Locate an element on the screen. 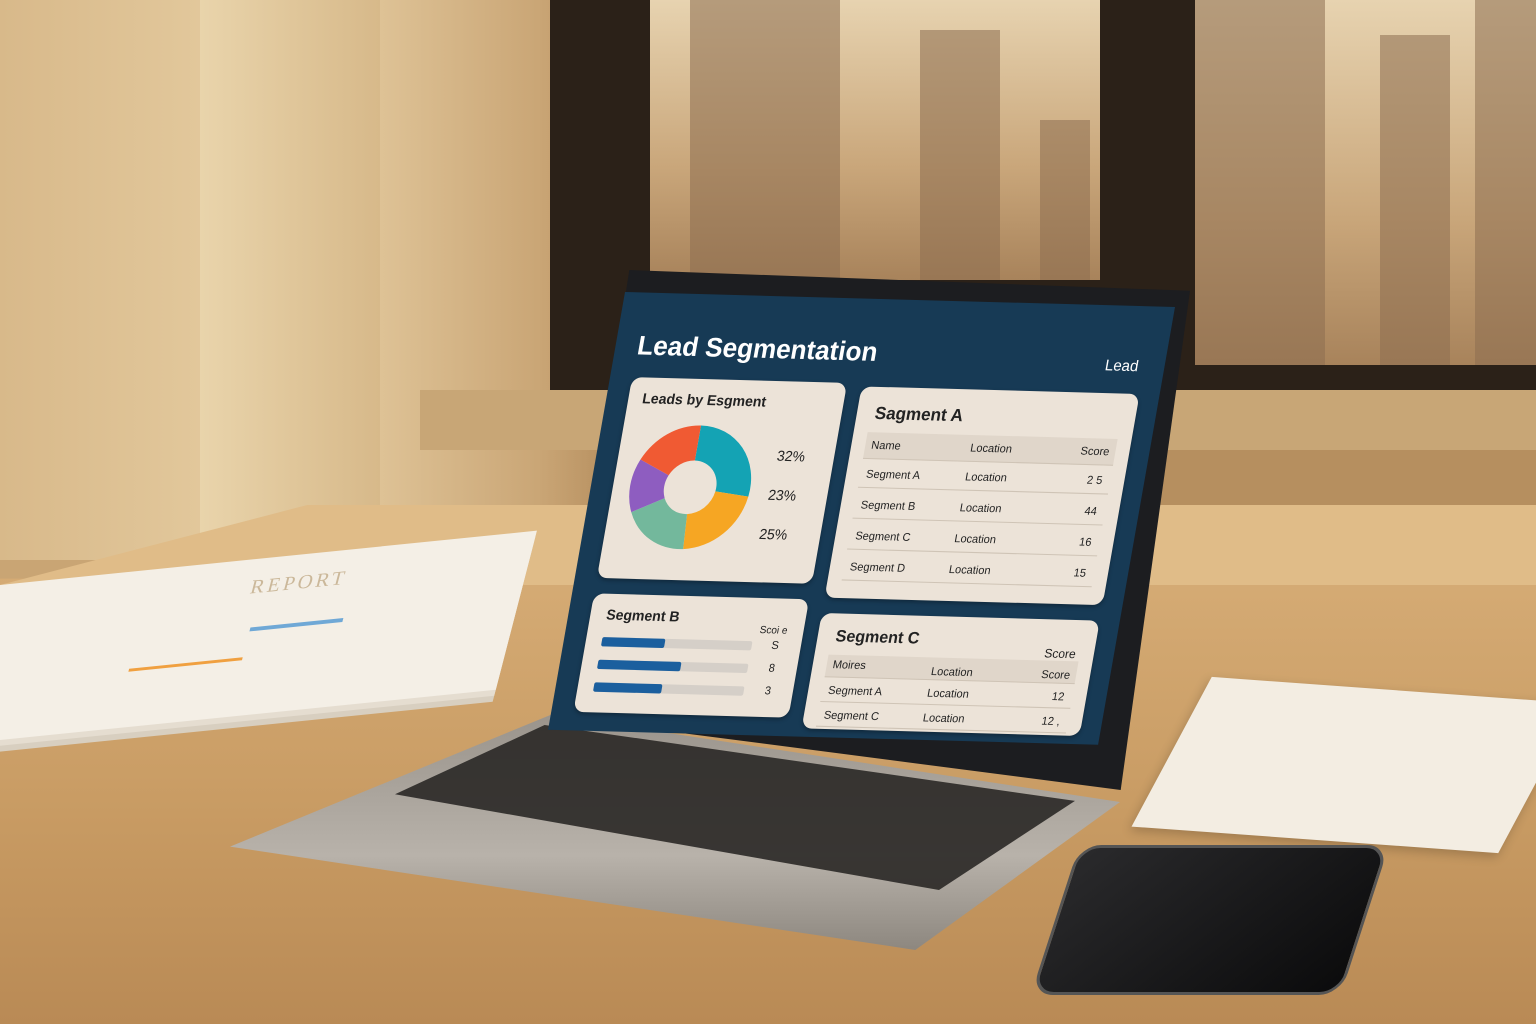 The height and width of the screenshot is (1024, 1536). table-row: Segment B Location 44 is located at coordinates (980, 508).